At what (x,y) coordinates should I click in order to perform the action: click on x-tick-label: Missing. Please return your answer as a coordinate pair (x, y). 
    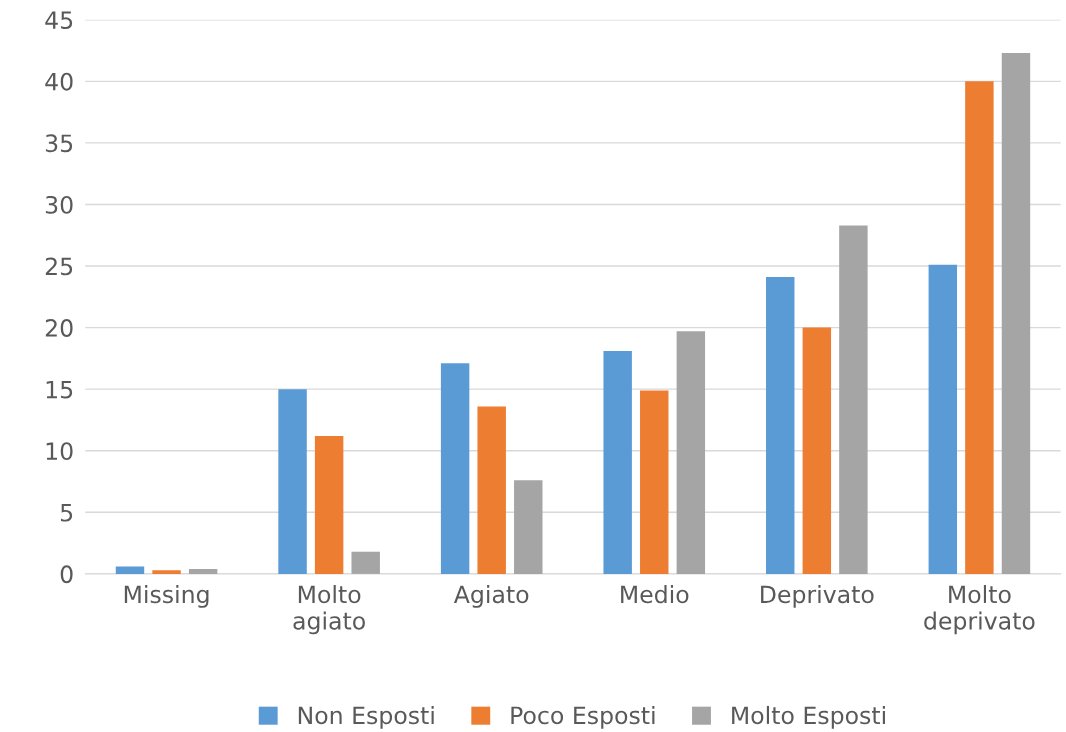
    Looking at the image, I should click on (166, 596).